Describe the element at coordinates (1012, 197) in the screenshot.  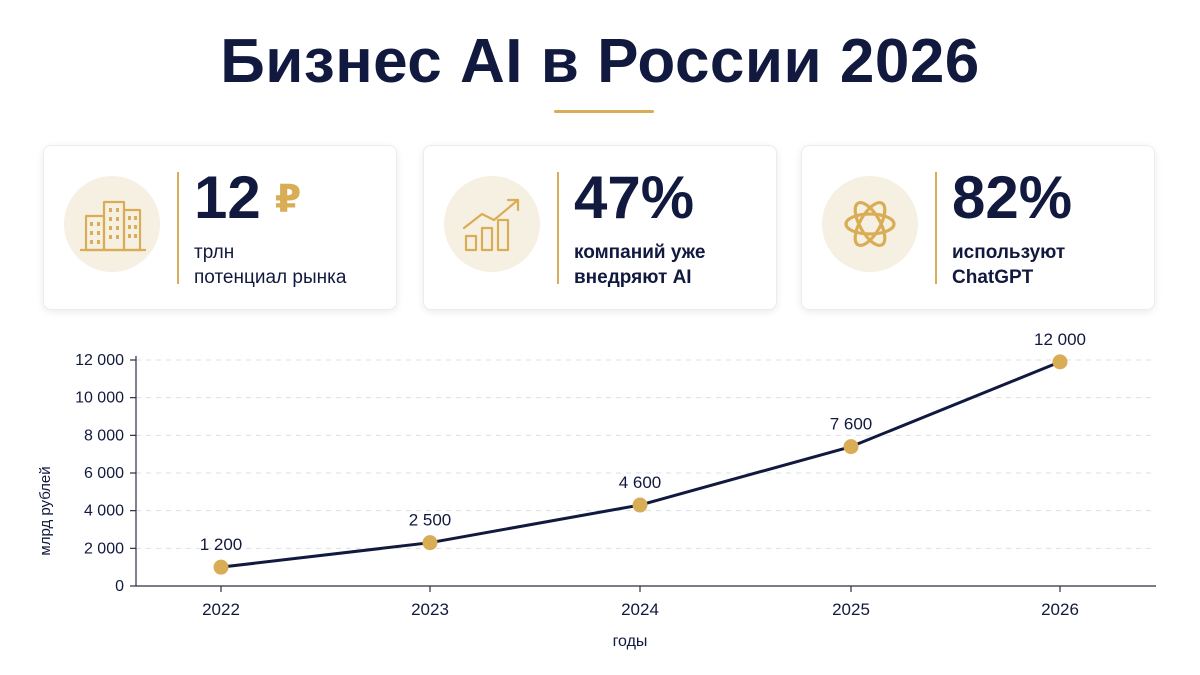
I see `stat-value: 82%` at that location.